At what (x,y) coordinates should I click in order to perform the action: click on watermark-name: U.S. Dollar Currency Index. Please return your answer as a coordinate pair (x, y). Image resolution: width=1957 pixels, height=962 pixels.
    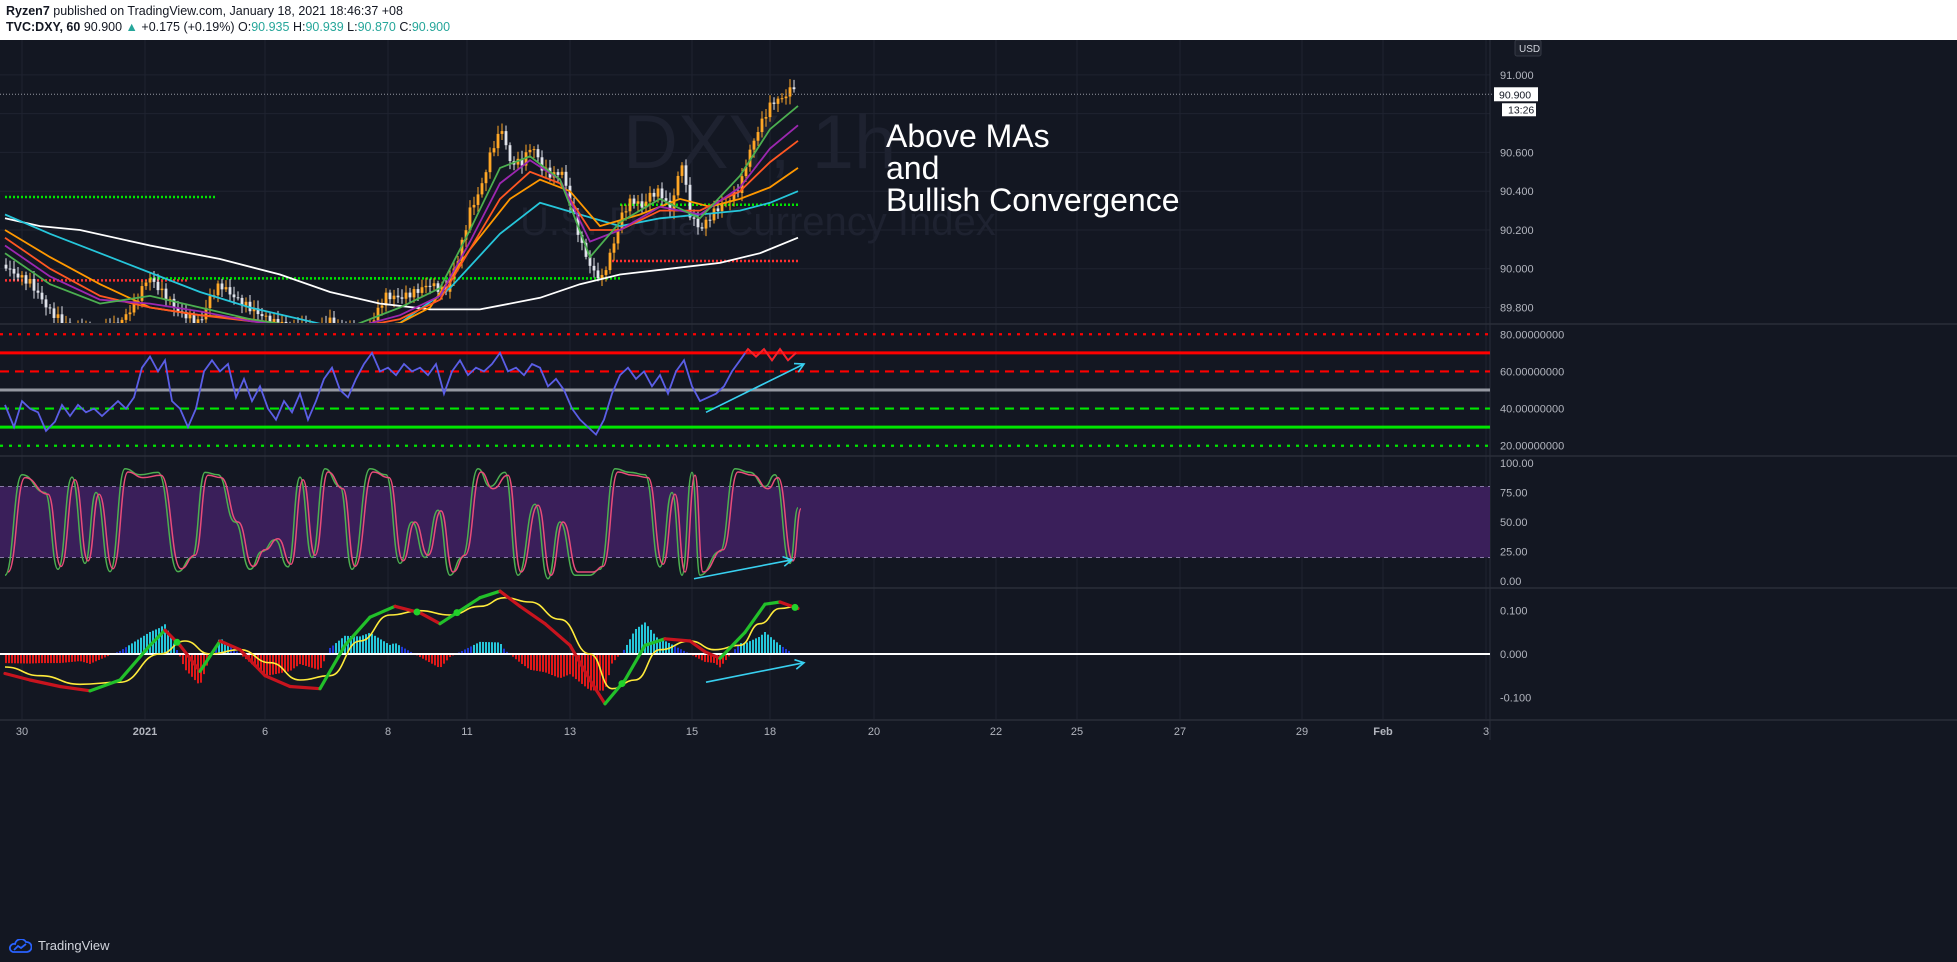
    Looking at the image, I should click on (758, 222).